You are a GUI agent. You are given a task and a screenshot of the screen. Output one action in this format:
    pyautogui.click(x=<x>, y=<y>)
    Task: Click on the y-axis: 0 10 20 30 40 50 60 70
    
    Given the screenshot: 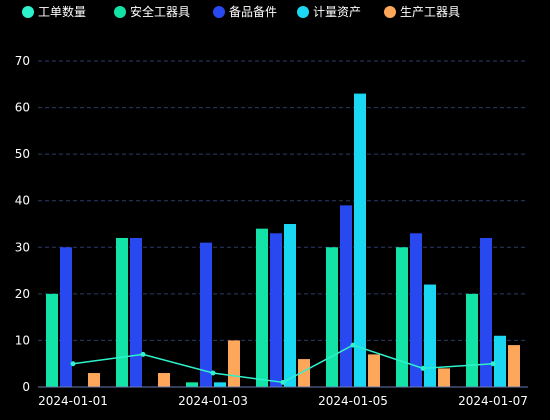 What is the action you would take?
    pyautogui.click(x=22, y=224)
    